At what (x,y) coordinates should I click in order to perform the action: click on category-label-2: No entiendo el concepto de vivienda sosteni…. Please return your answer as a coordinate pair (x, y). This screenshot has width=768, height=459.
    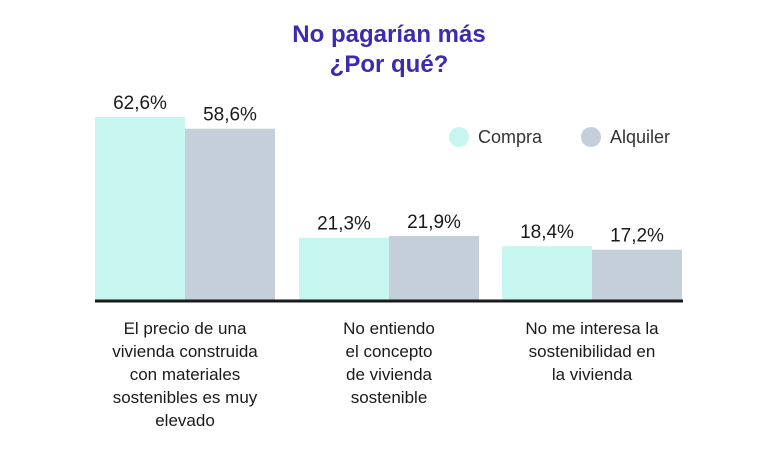
    Looking at the image, I should click on (389, 363).